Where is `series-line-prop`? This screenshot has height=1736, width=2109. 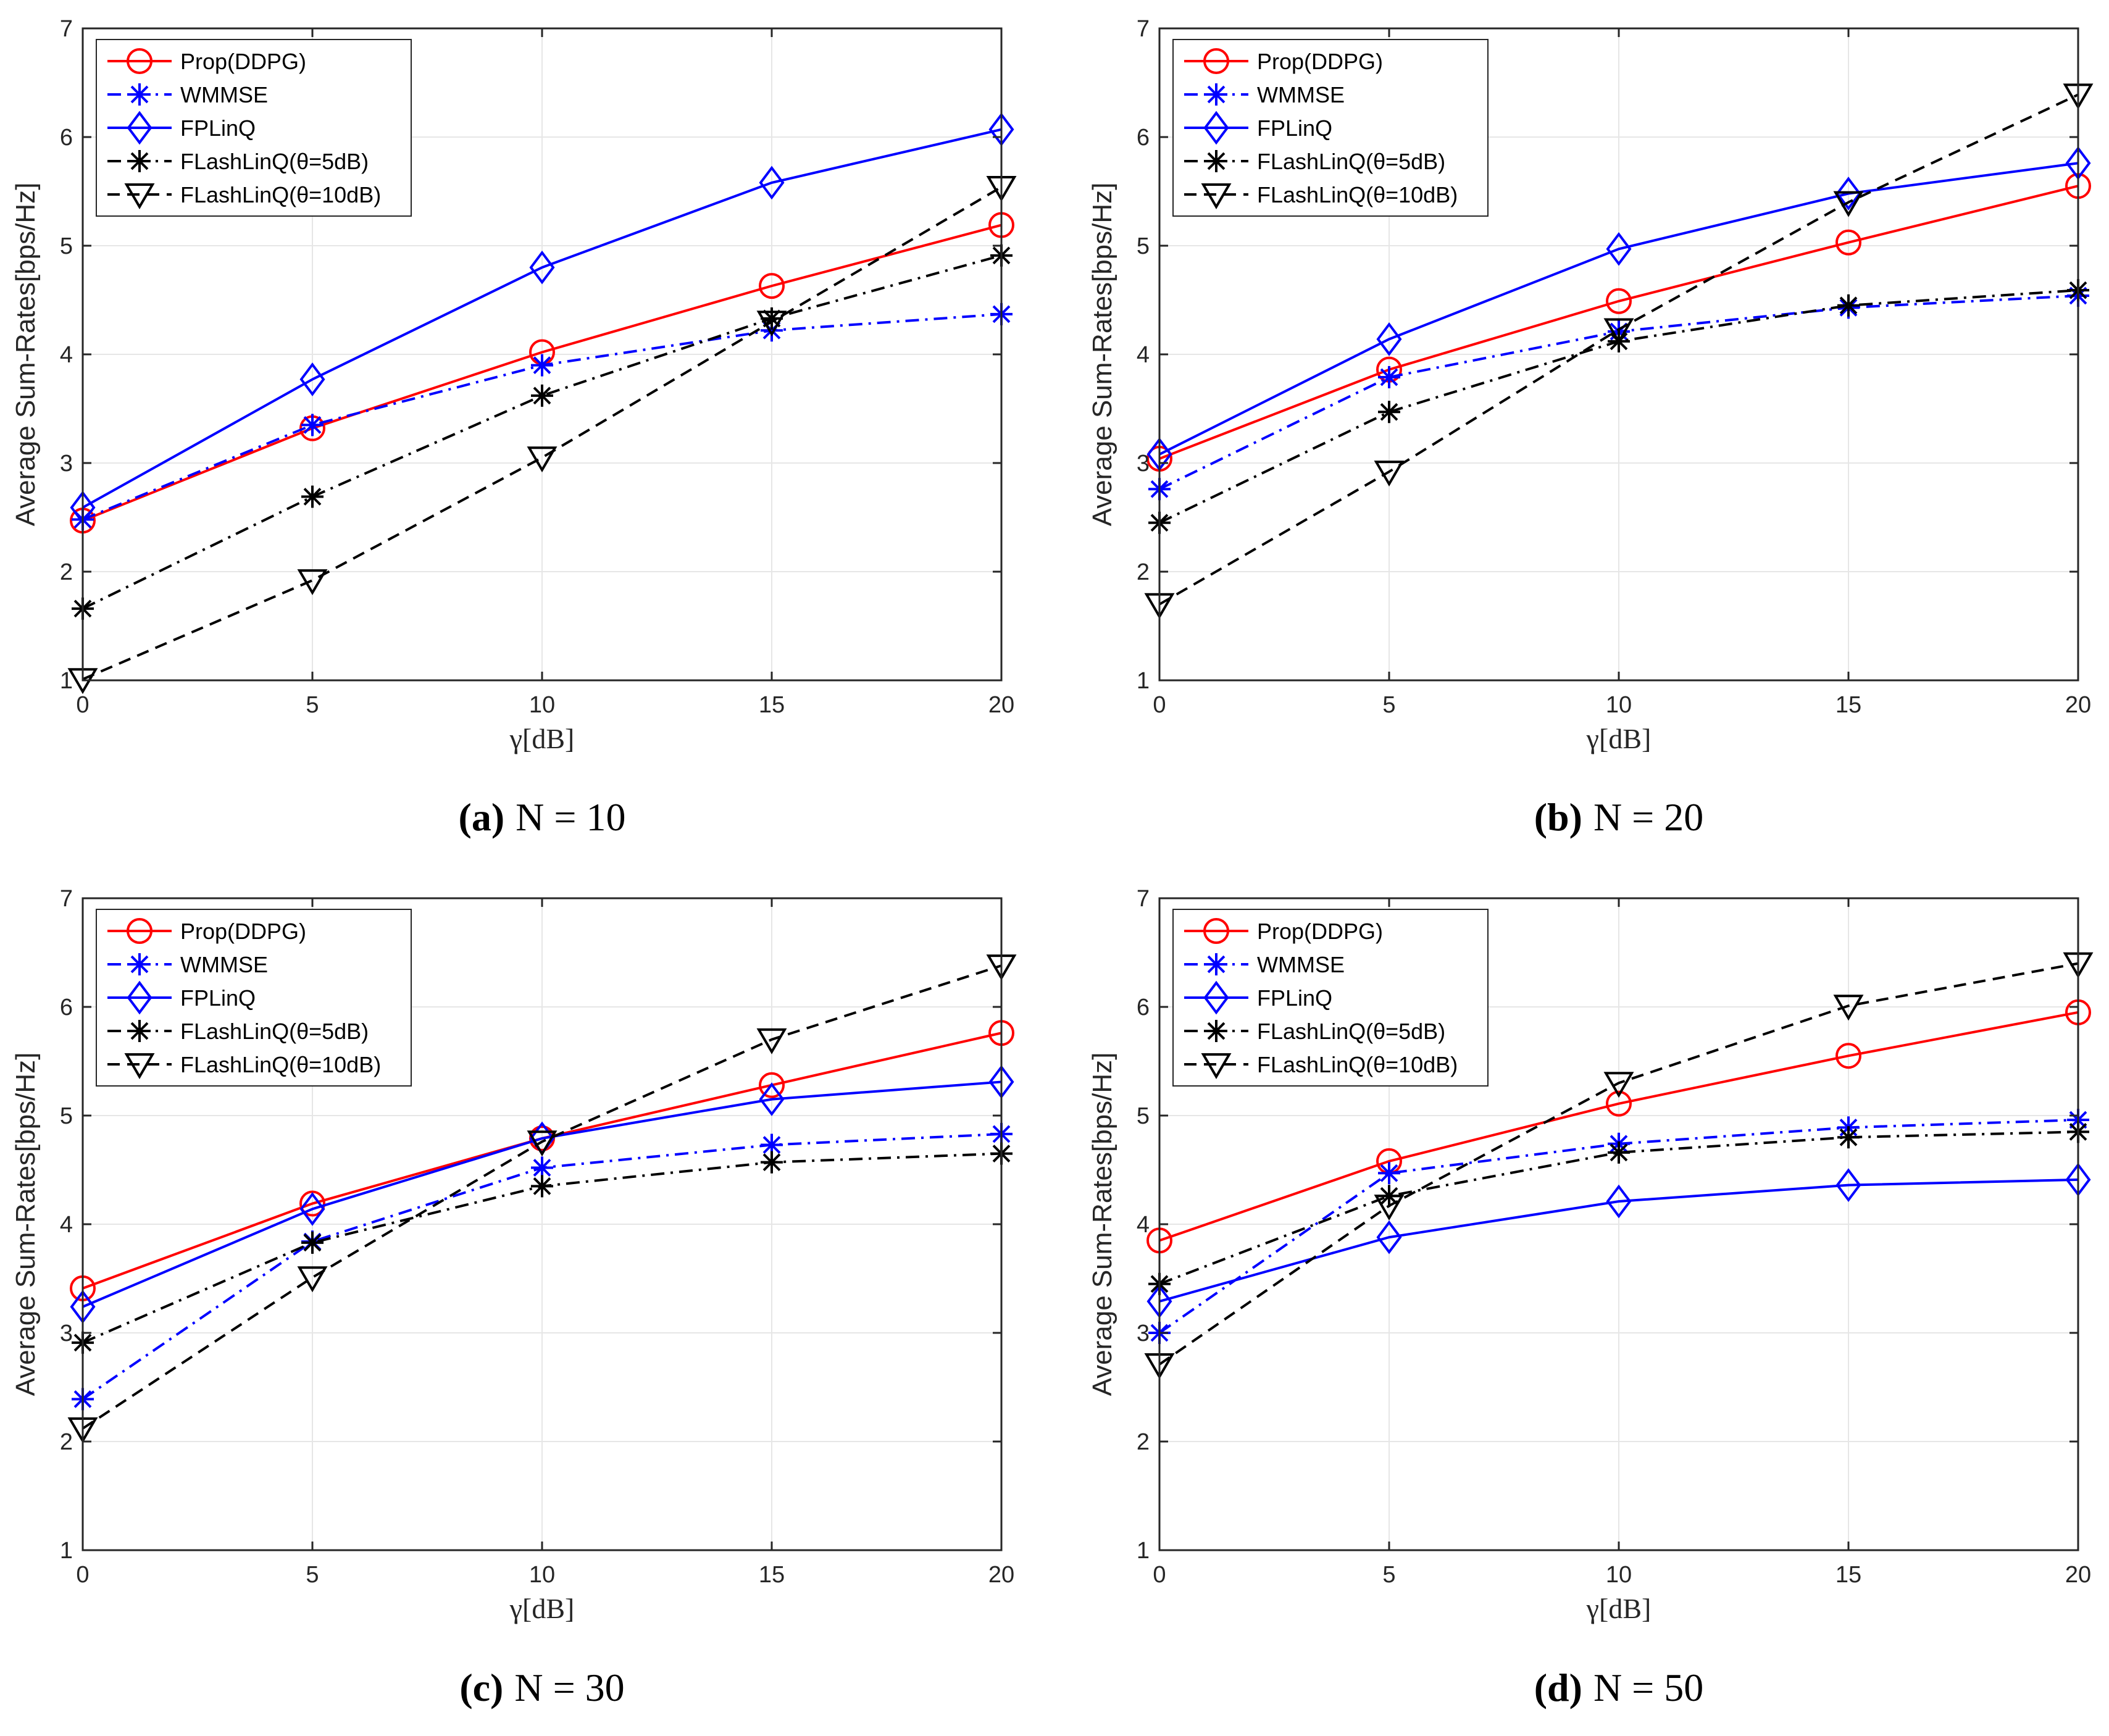 series-line-prop is located at coordinates (1619, 322).